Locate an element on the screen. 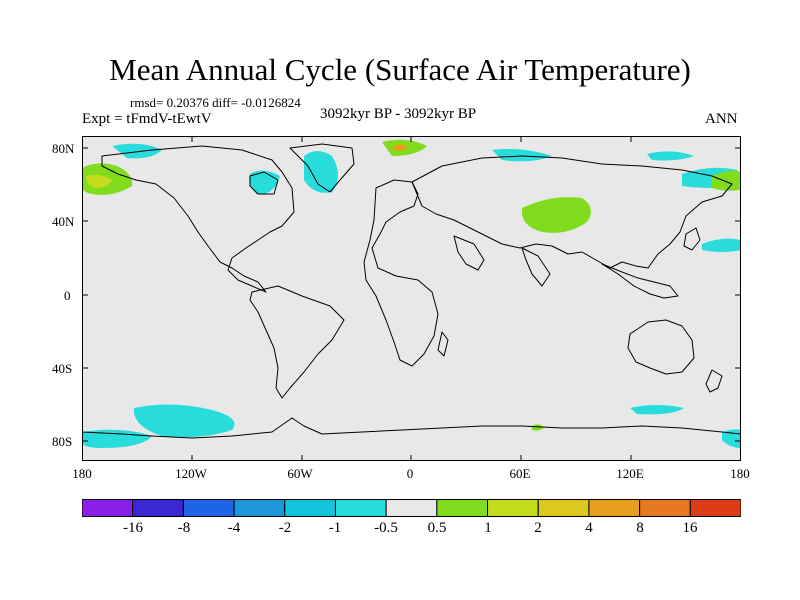 This screenshot has width=800, height=600. colorbar-label: 0.5 is located at coordinates (437, 528).